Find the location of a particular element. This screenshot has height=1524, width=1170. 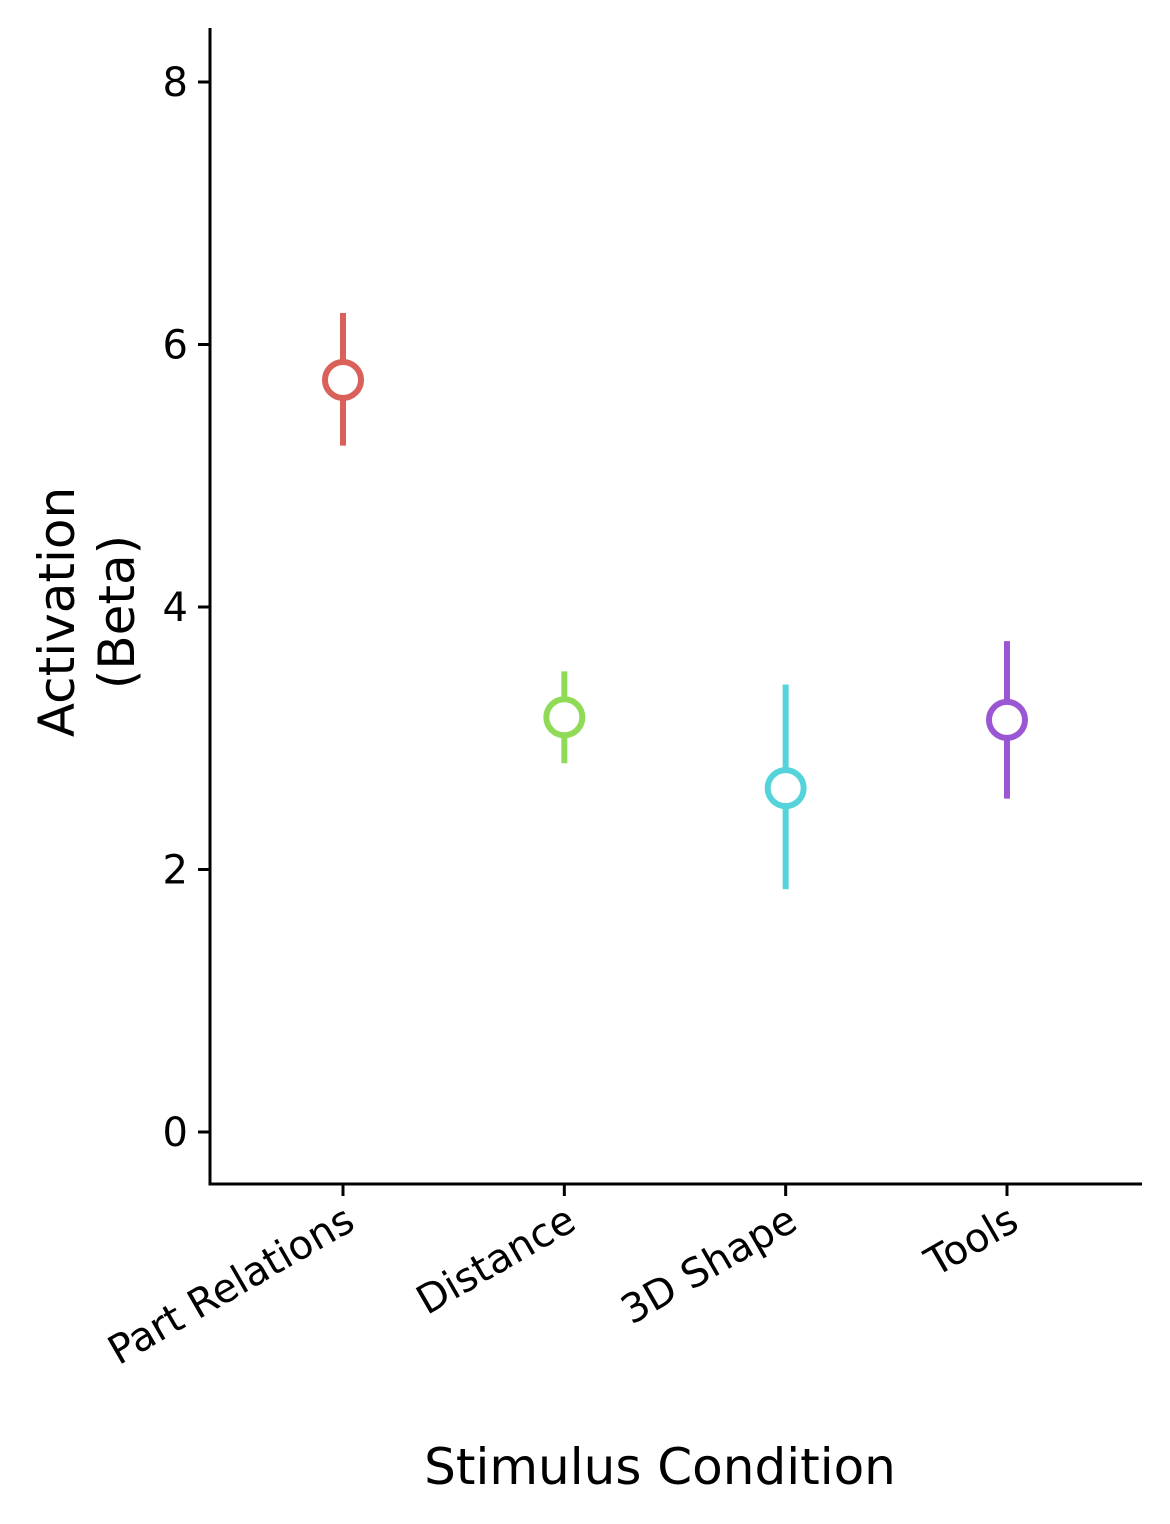

y-axis-title: Activation (Beta) is located at coordinates (87, 612).